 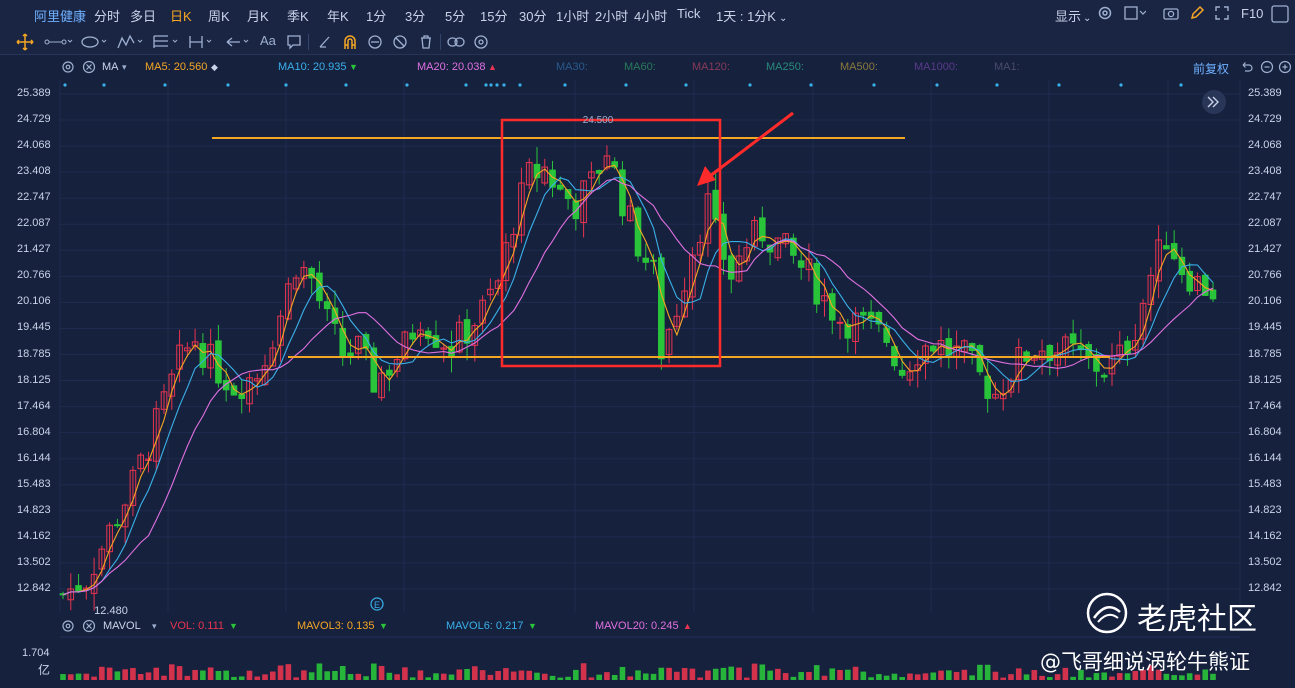 I want to click on pen-icon, so click(x=1197, y=14).